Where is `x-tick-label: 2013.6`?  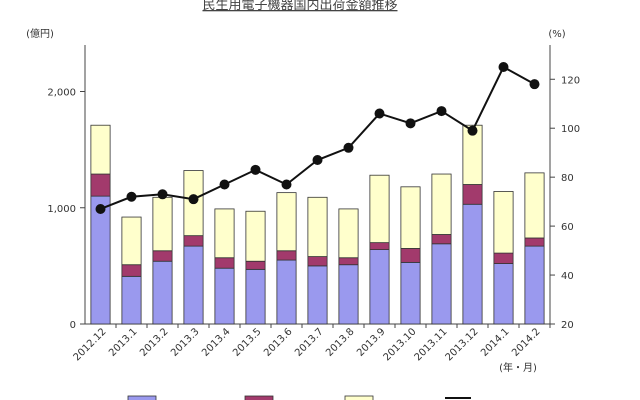
x-tick-label: 2013.6 is located at coordinates (278, 342).